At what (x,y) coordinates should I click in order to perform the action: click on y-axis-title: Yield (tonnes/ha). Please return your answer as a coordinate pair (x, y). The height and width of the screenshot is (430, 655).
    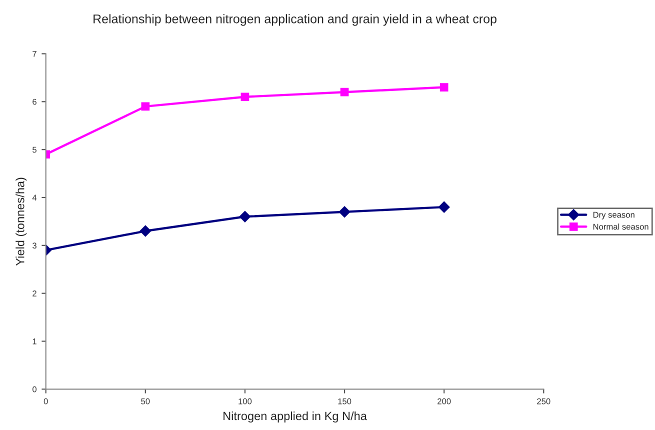
    Looking at the image, I should click on (21, 222).